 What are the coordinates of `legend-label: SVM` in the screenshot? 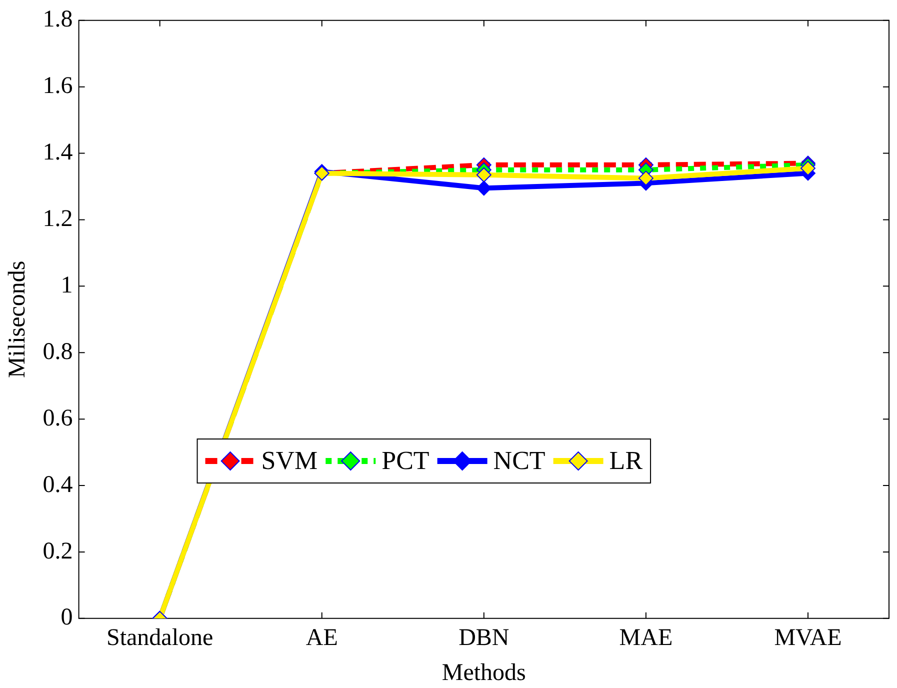 It's located at (289, 460).